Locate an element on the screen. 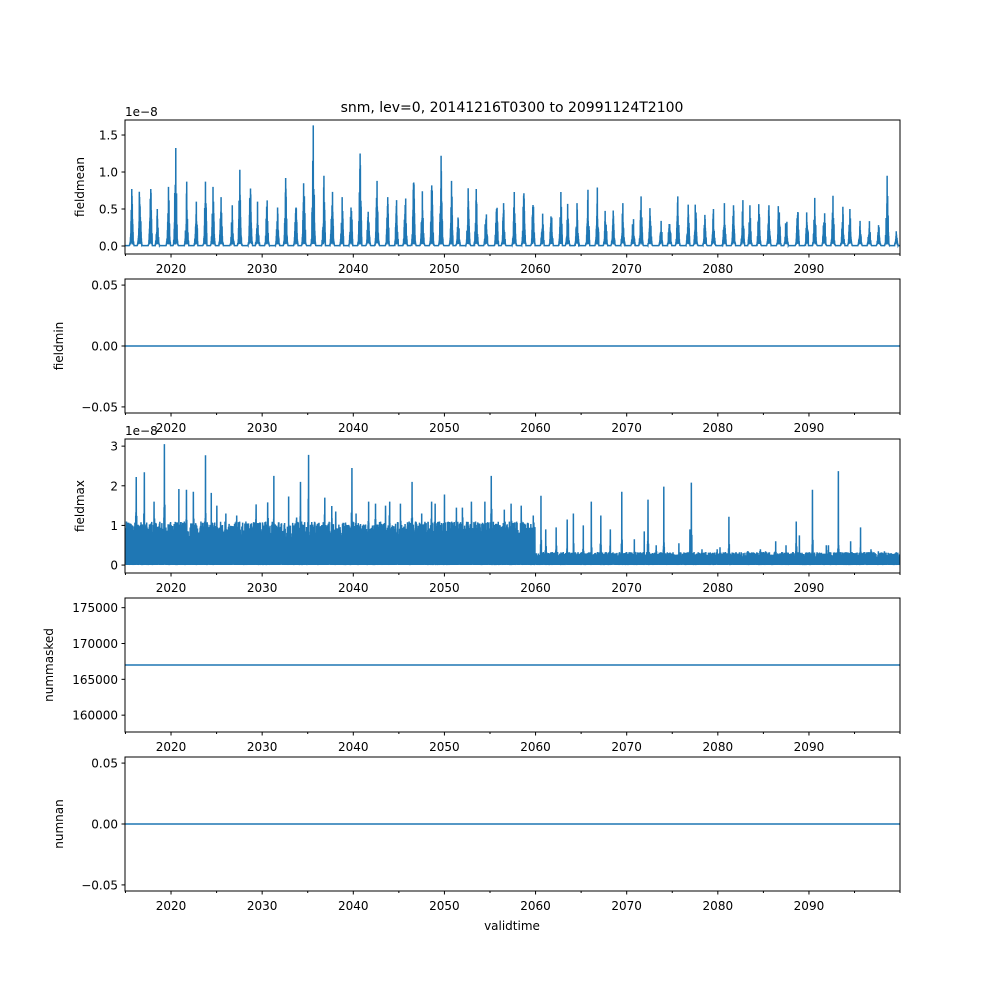  y-axis-label: numnan is located at coordinates (59, 823).